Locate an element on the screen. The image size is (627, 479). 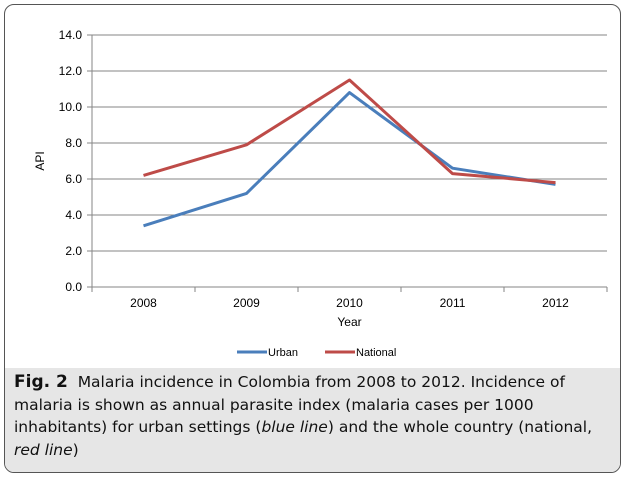
x-tick-label: 2012 is located at coordinates (555, 303).